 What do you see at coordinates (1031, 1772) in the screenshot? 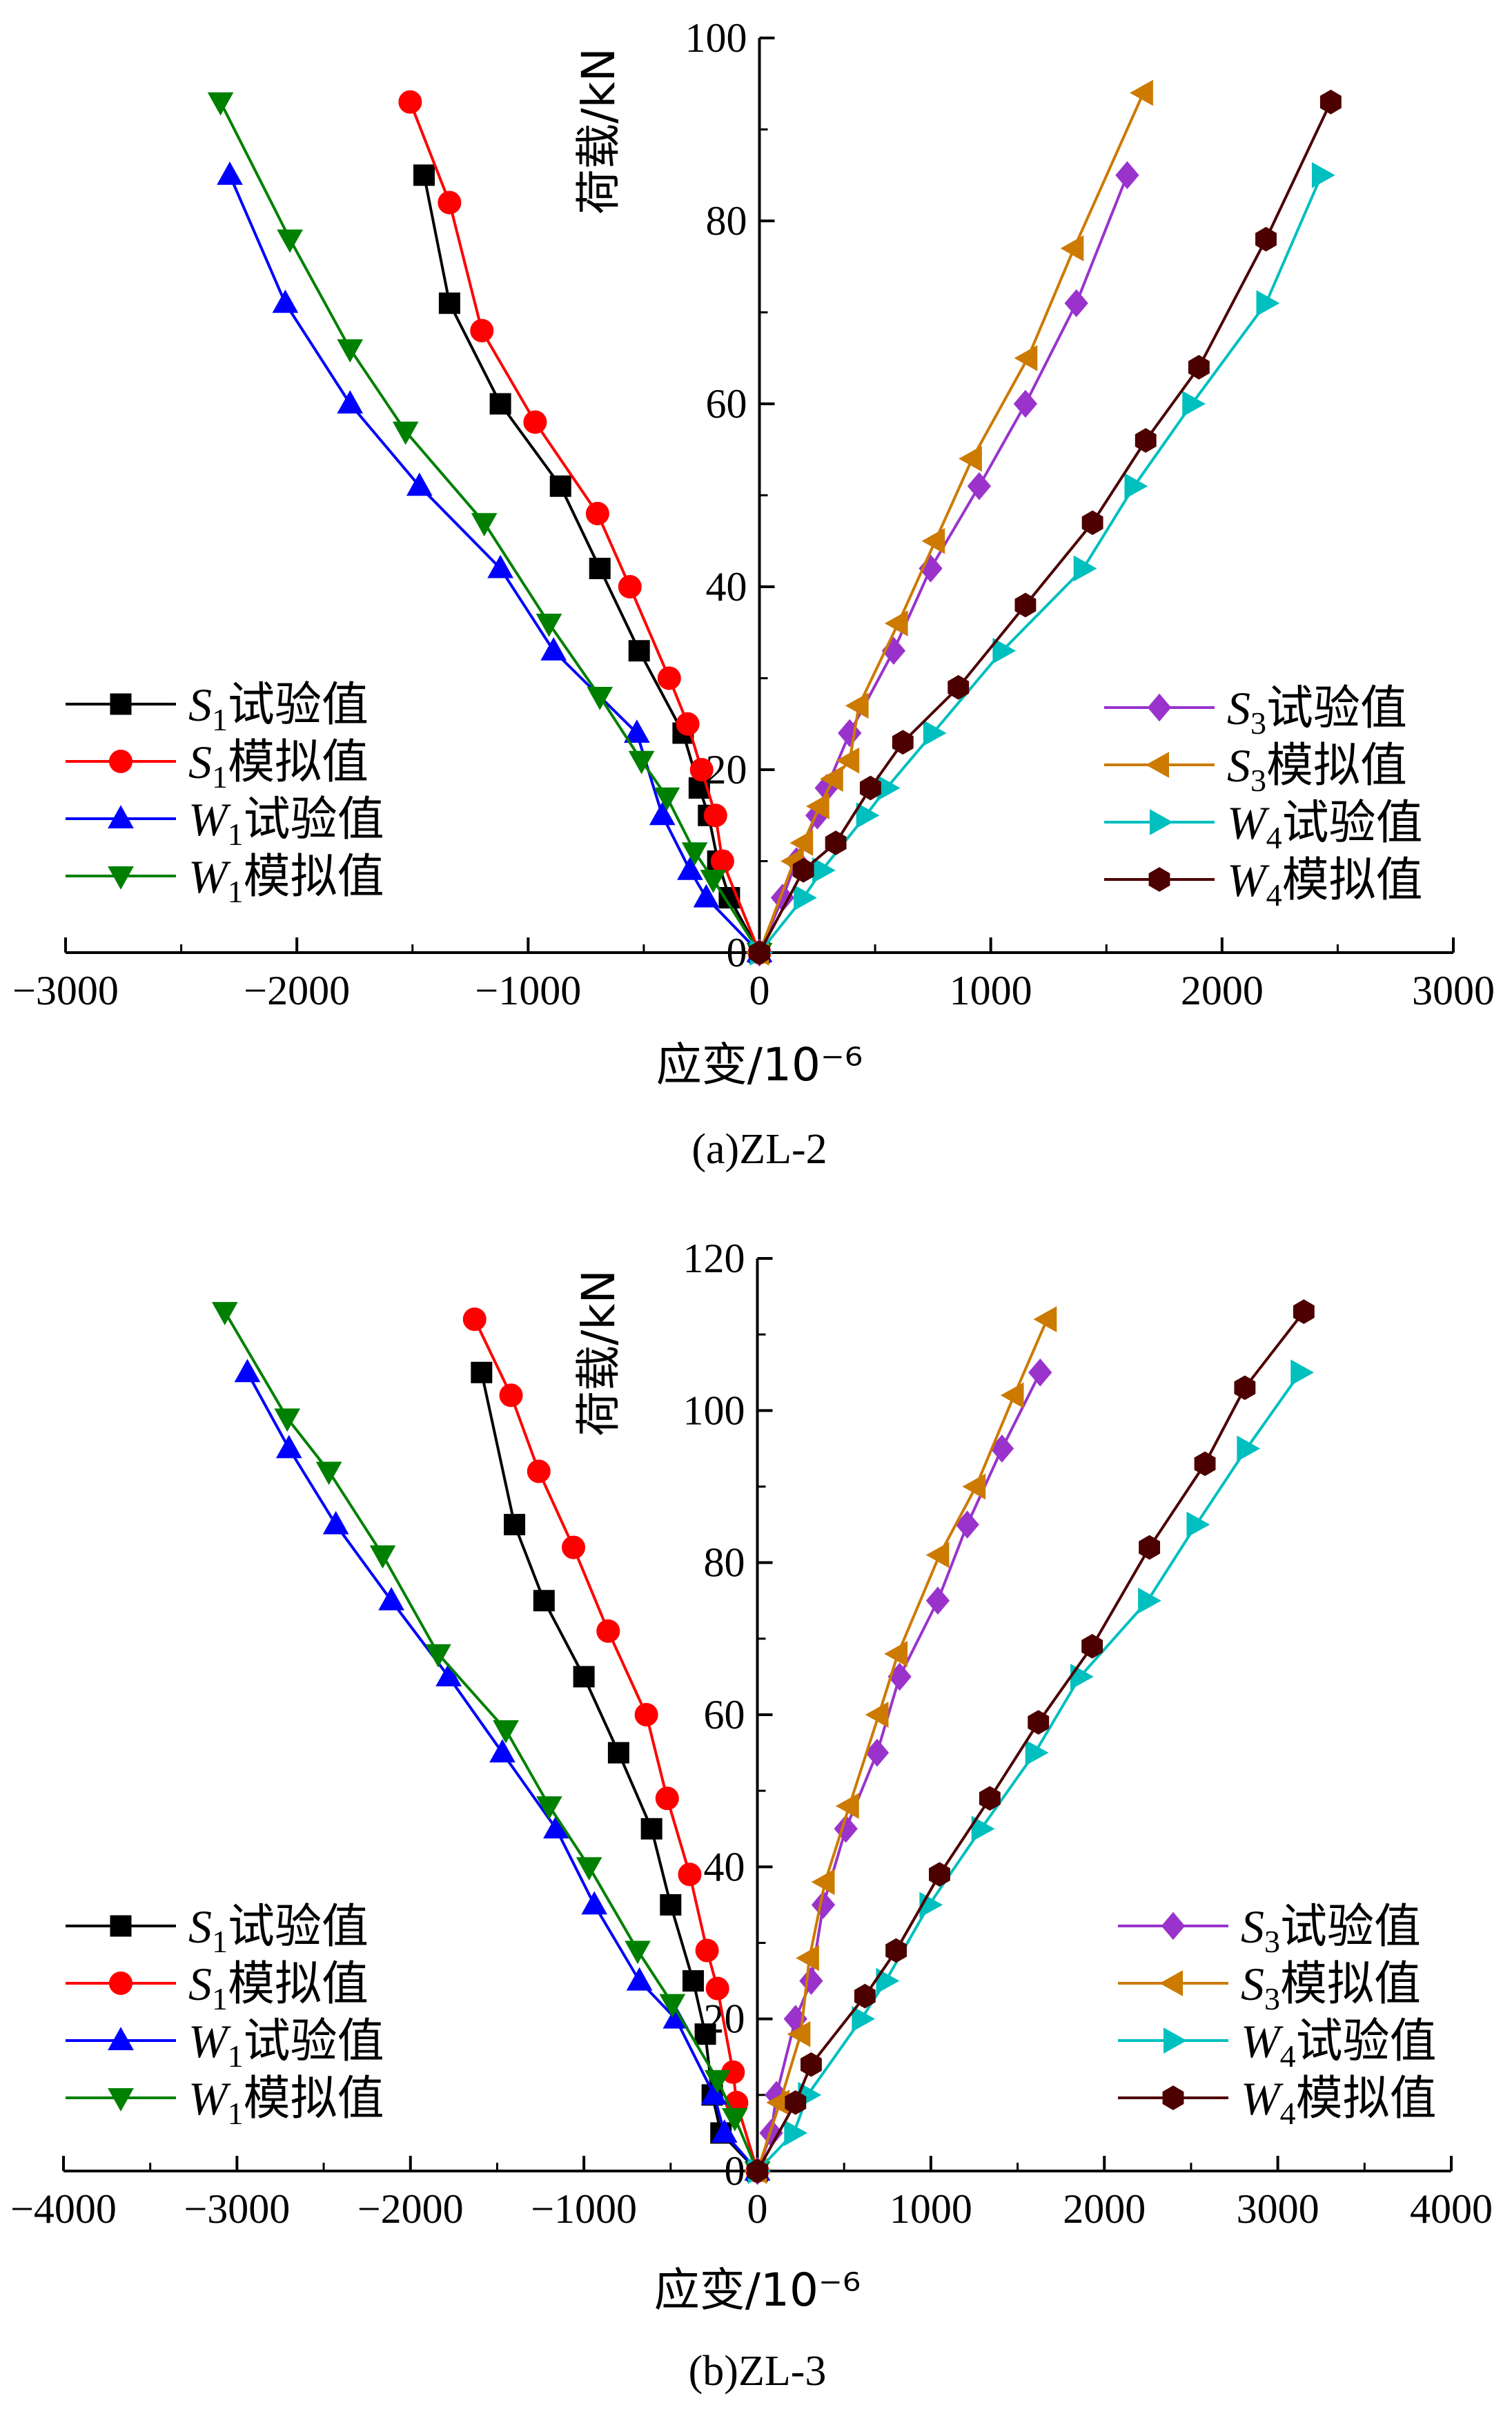
I see `series-w4-test` at bounding box center [1031, 1772].